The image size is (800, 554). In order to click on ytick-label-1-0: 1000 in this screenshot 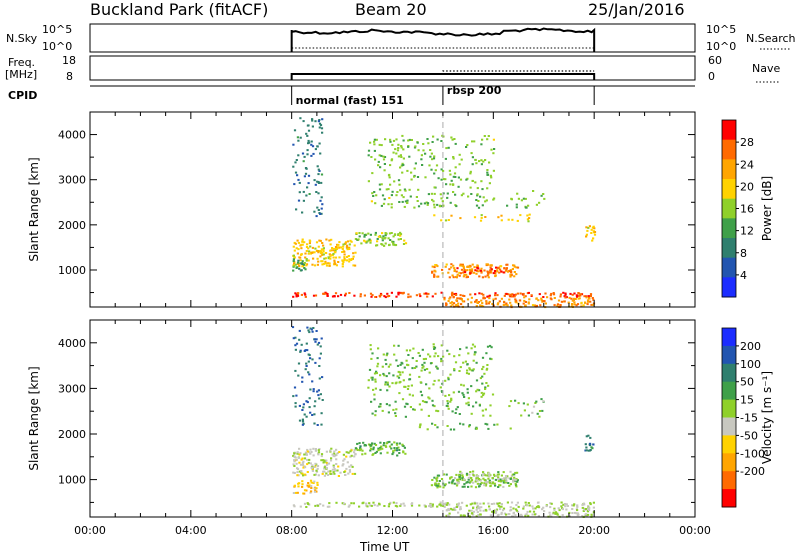, I will do `click(72, 480)`.